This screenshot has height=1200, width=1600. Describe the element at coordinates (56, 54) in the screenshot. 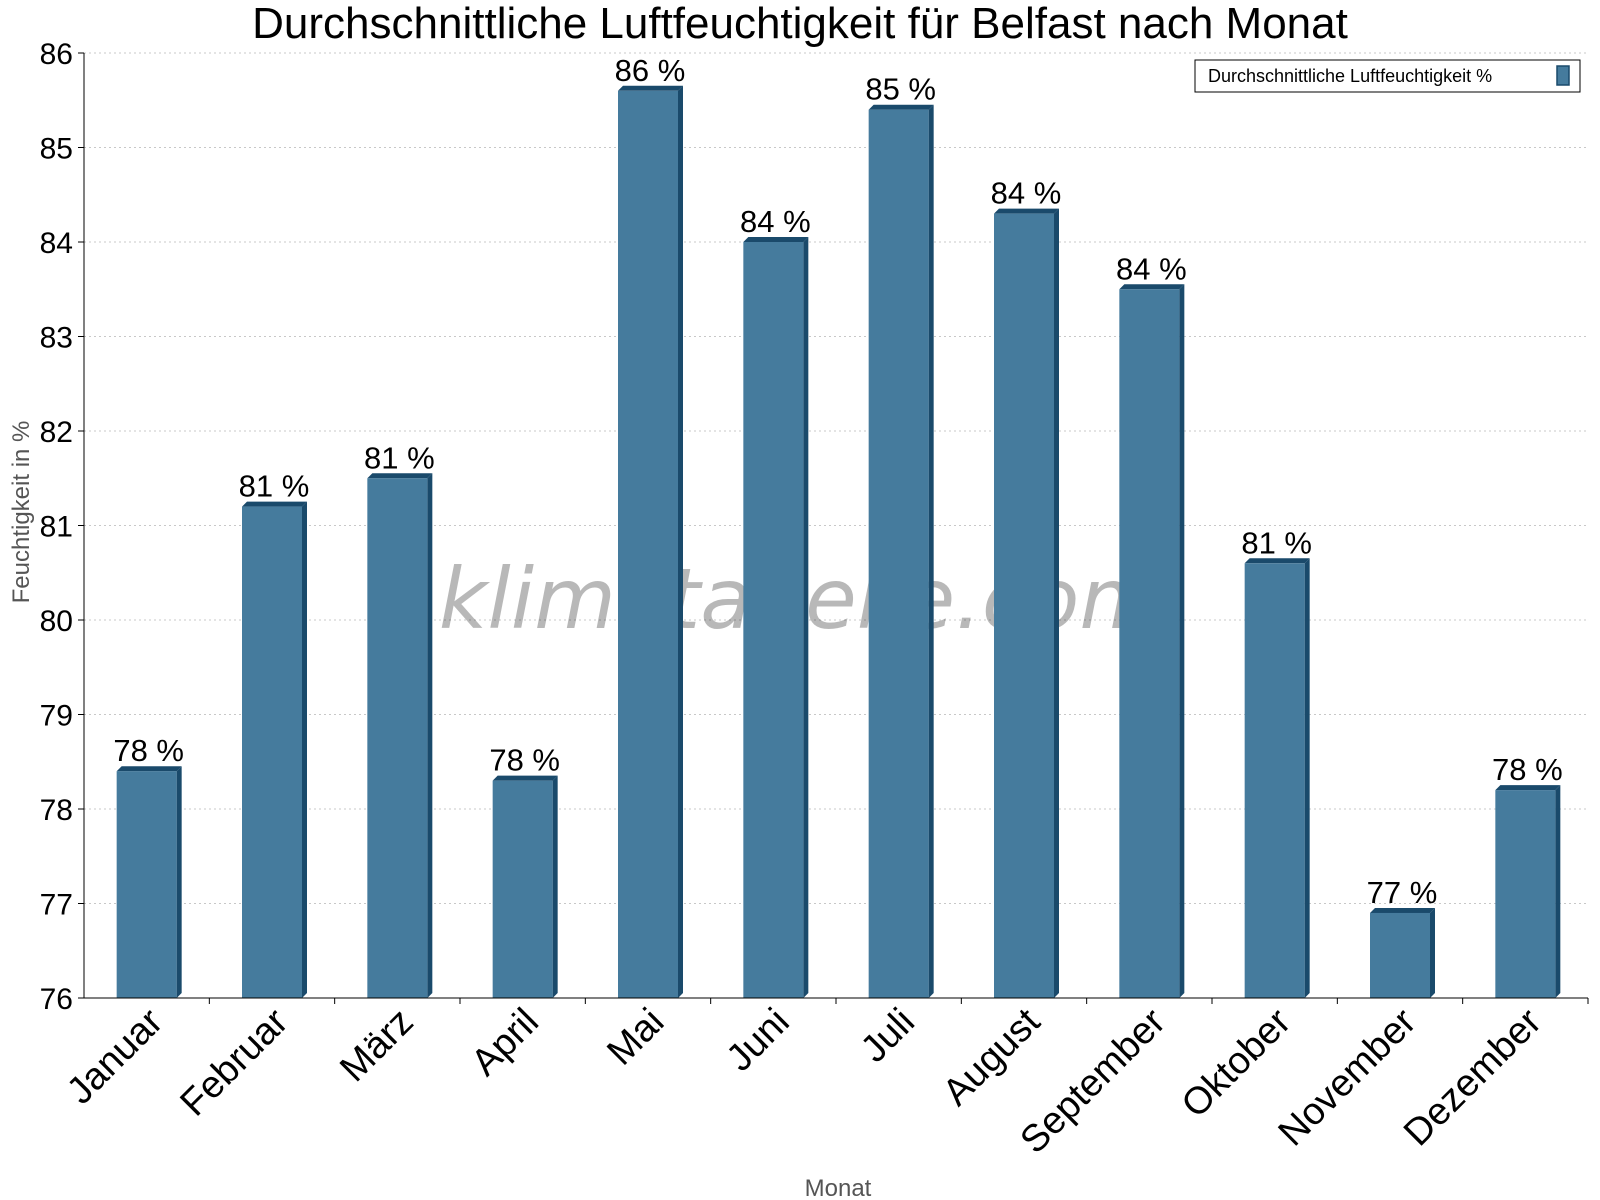

I see `y-tick-label: 86` at that location.